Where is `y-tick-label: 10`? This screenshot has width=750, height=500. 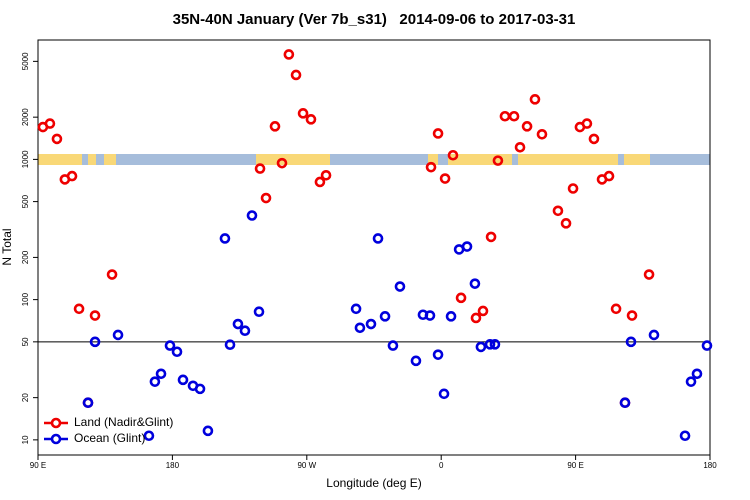 y-tick-label: 10 is located at coordinates (25, 439).